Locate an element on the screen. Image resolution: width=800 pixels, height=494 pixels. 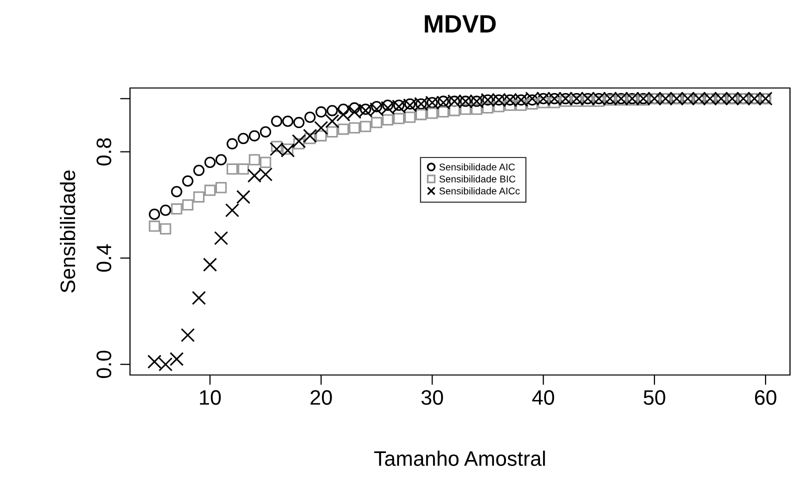
y-tick-label: 0.0 is located at coordinates (104, 364).